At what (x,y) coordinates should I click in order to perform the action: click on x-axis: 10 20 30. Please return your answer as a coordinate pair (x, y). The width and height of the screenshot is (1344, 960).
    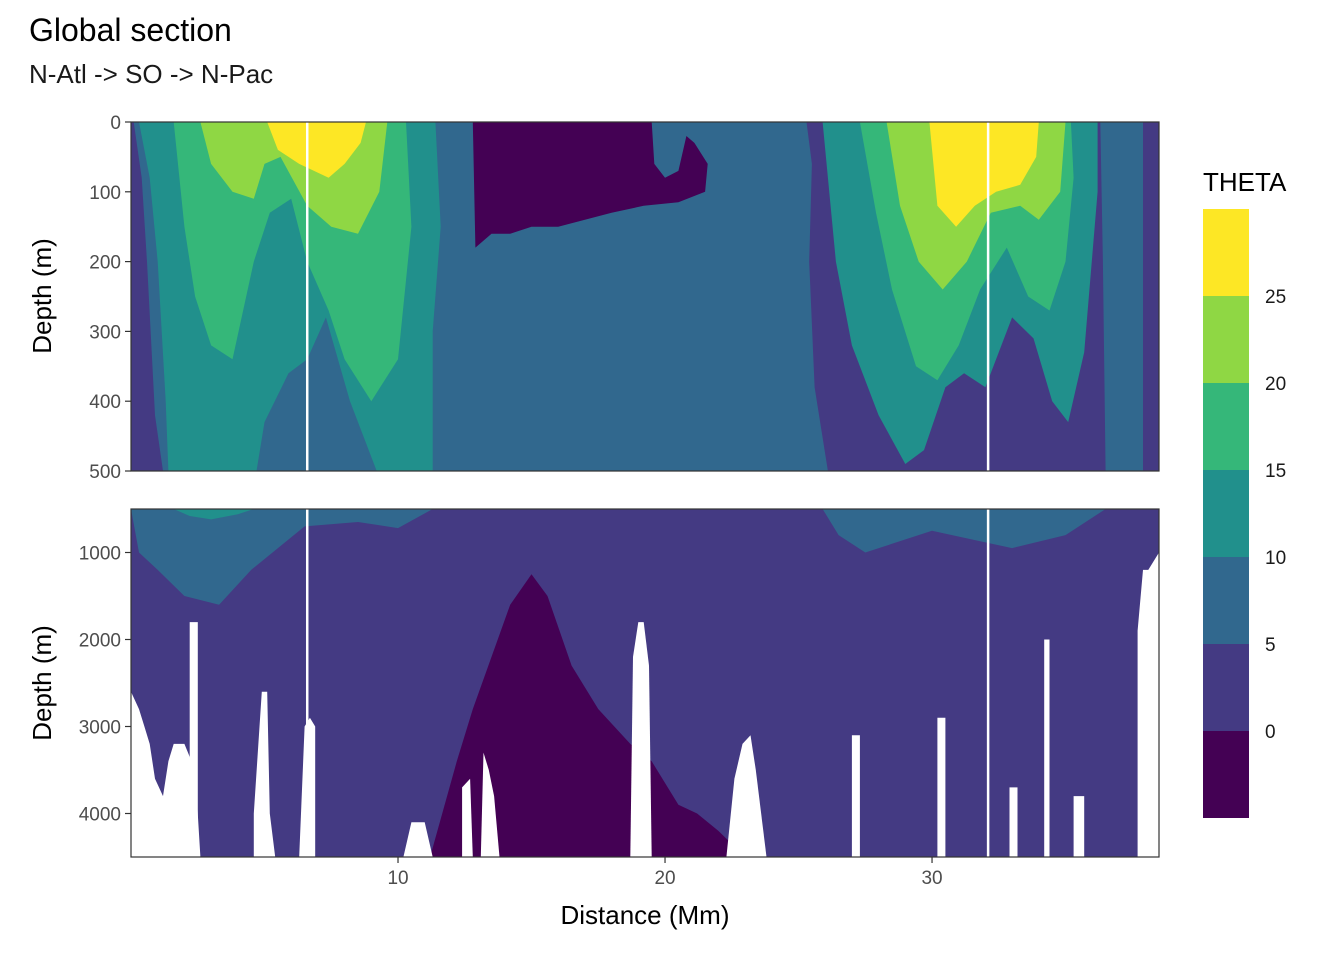
    Looking at the image, I should click on (665, 873).